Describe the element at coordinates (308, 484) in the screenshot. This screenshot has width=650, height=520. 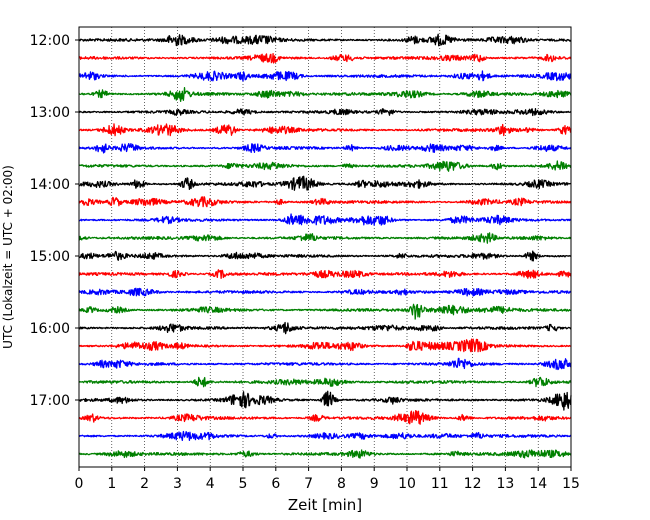
I see `x-tick-label: 7` at that location.